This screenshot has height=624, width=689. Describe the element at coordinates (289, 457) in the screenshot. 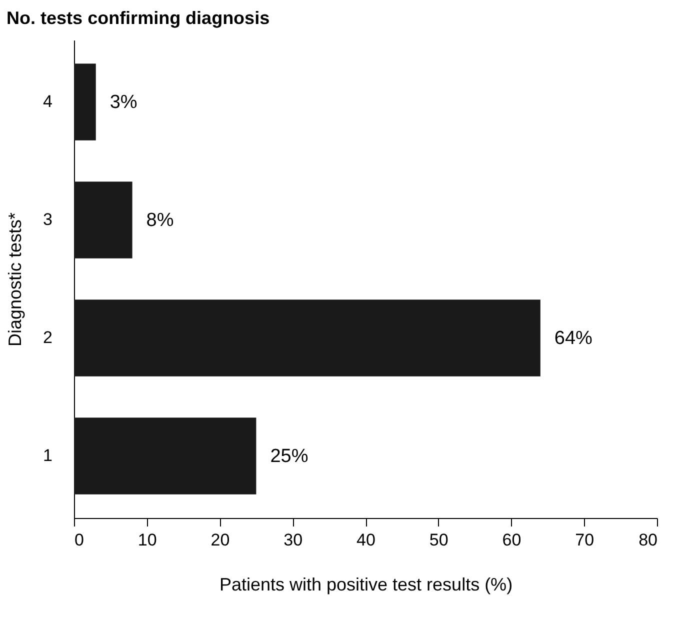

I see `data-label: 25%` at that location.